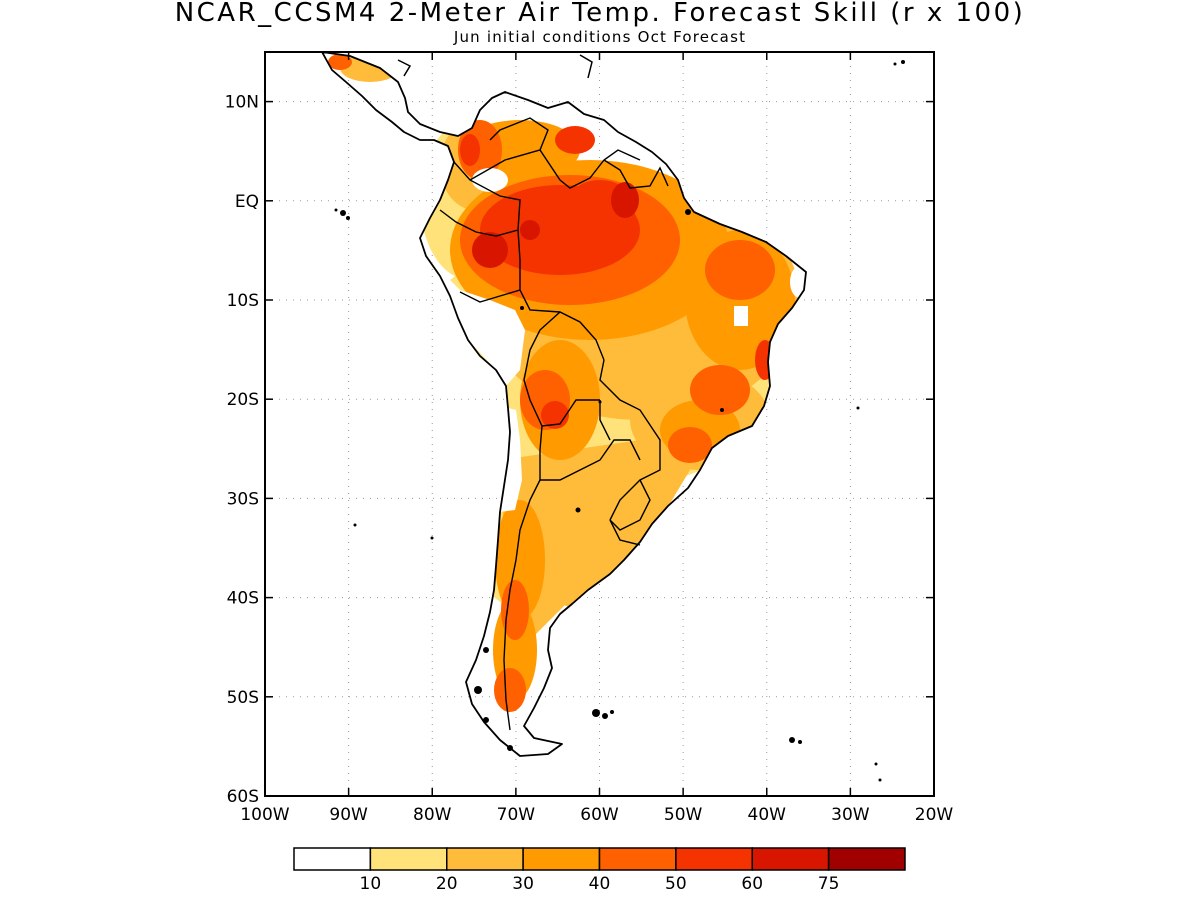 The width and height of the screenshot is (1200, 900). Describe the element at coordinates (934, 815) in the screenshot. I see `lon-label: 20W` at that location.